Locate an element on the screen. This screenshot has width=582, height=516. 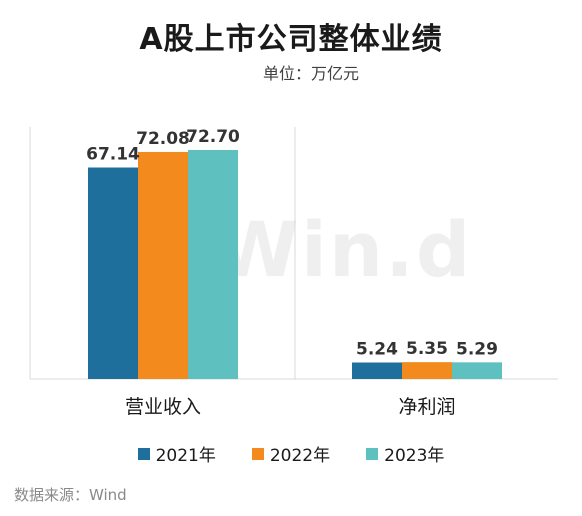
legend-item: 2021年 is located at coordinates (176, 453).